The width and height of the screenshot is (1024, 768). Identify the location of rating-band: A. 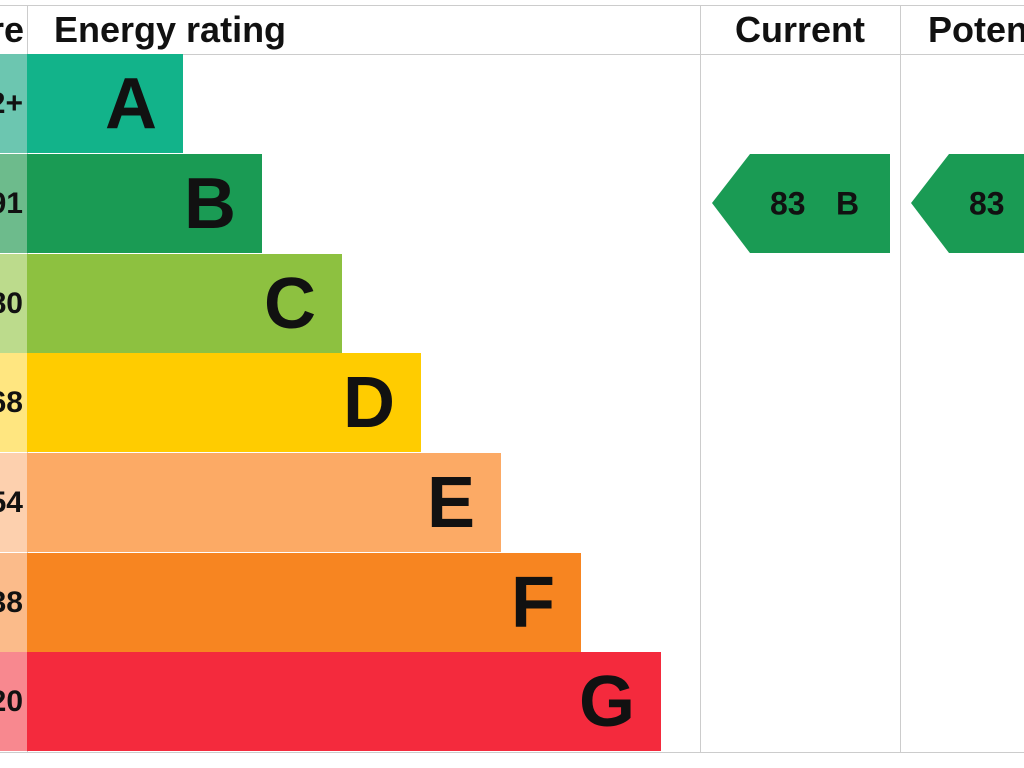
(105, 103).